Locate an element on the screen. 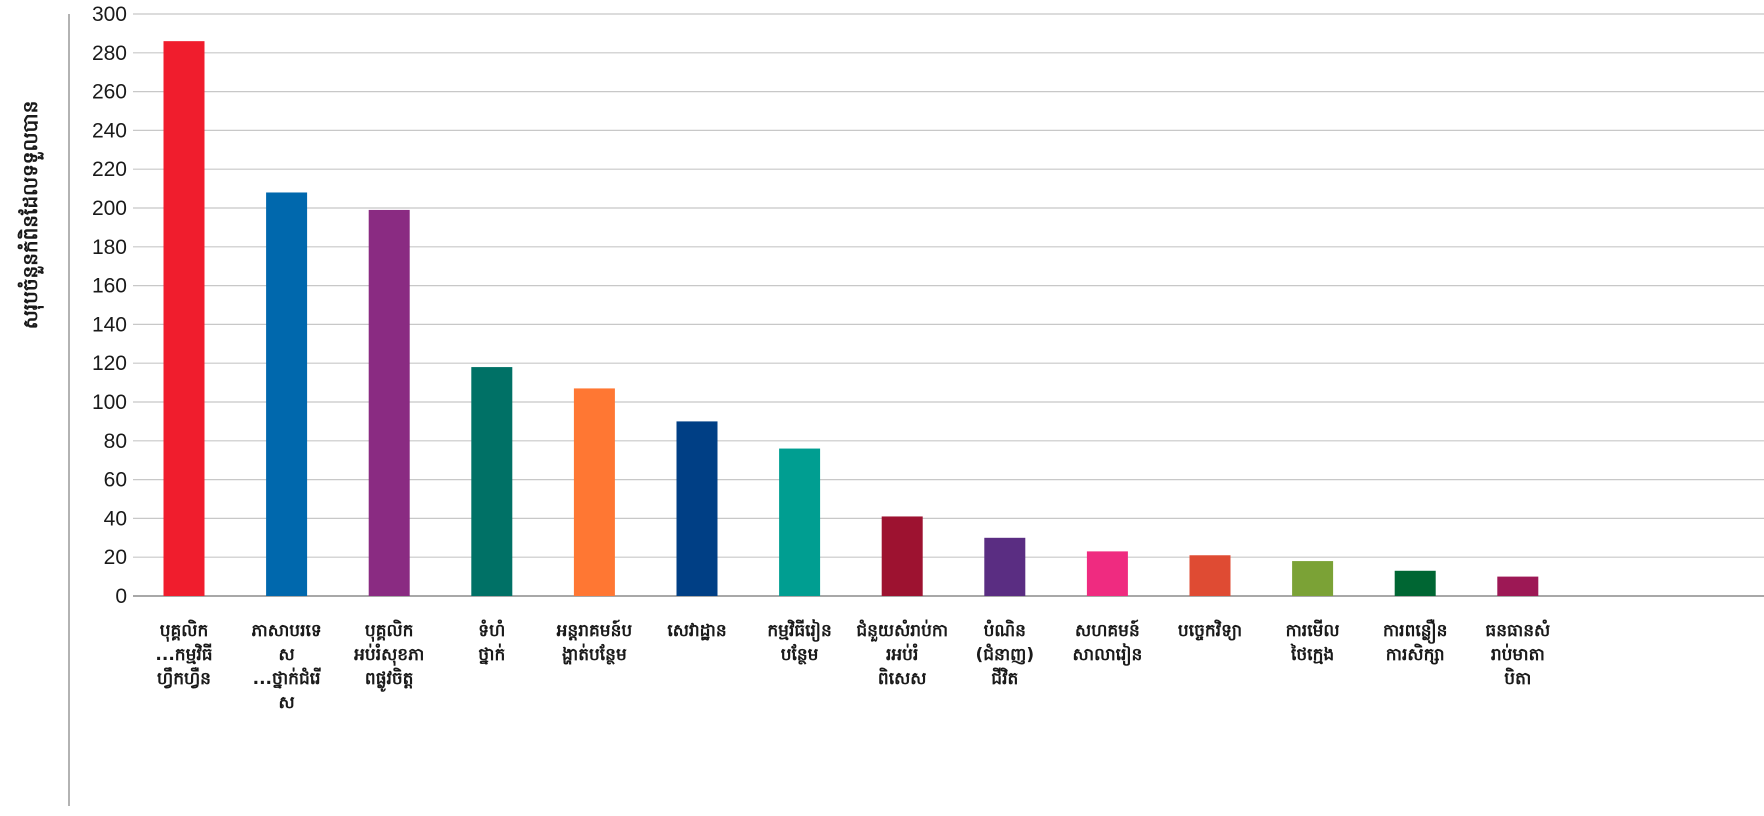 The width and height of the screenshot is (1764, 816). x-category-label-line: ថ្នាក់ is located at coordinates (491, 654).